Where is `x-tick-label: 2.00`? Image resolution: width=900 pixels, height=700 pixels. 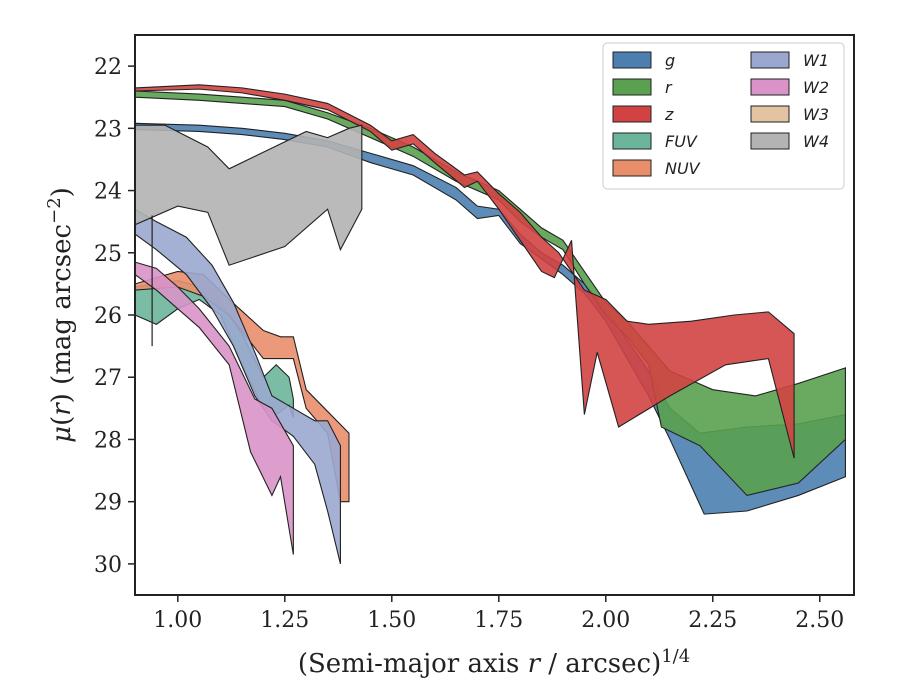 x-tick-label: 2.00 is located at coordinates (605, 620).